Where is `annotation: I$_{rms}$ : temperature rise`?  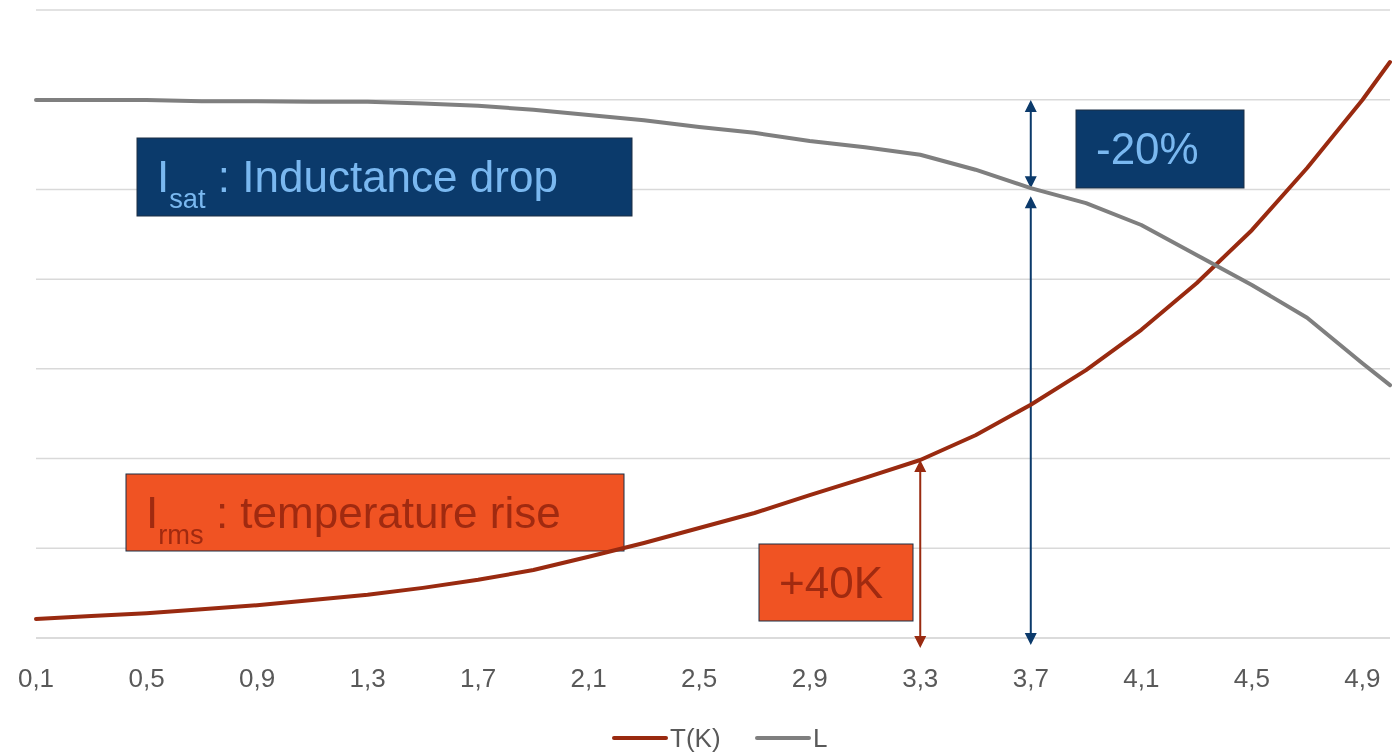 annotation: I$_{rms}$ : temperature rise is located at coordinates (353, 518).